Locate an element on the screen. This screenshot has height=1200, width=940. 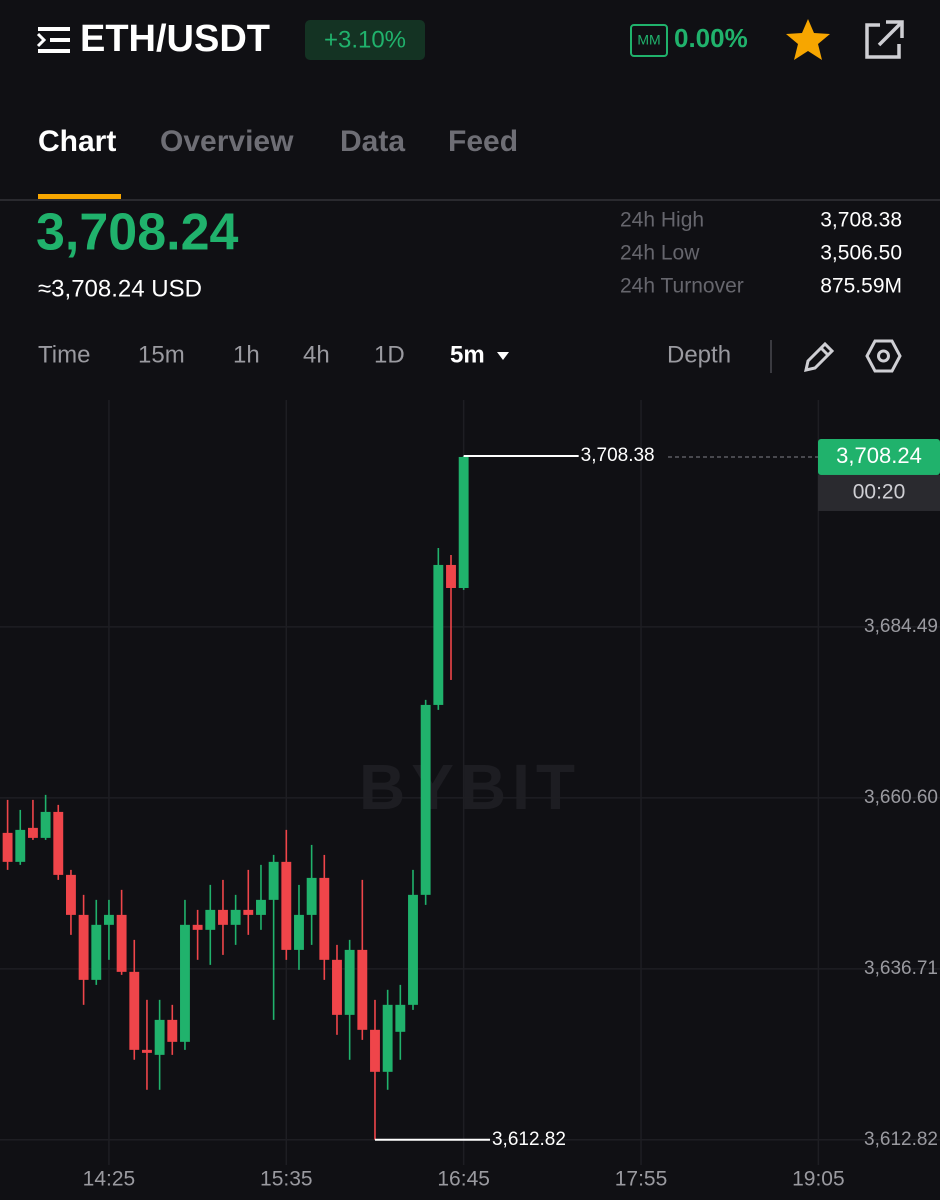
change-value: +3.10% is located at coordinates (365, 39).